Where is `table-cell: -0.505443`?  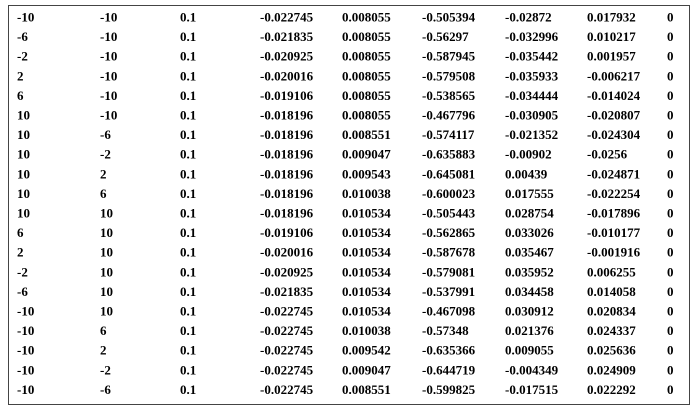
table-cell: -0.505443 is located at coordinates (449, 212).